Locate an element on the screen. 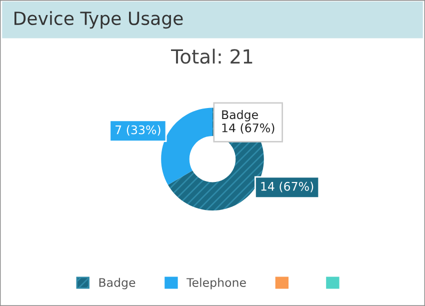  legend-label: Telephone is located at coordinates (216, 284).